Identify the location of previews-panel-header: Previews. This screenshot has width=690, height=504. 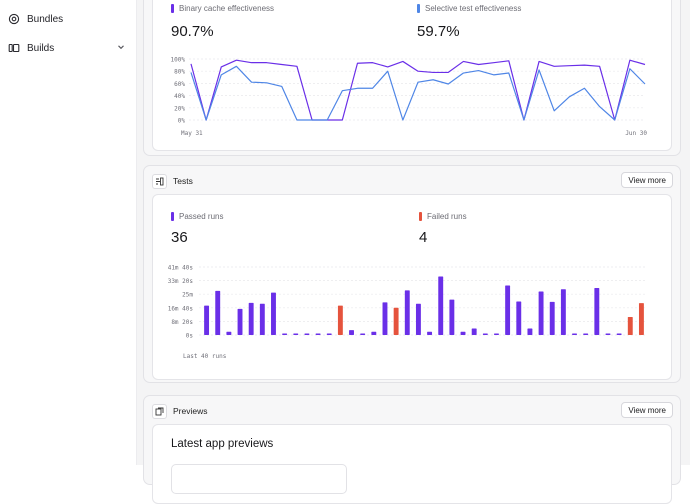
(179, 411).